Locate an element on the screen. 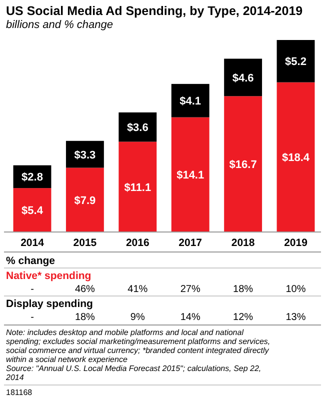  chart-subtitle: billions and % change is located at coordinates (60, 25).